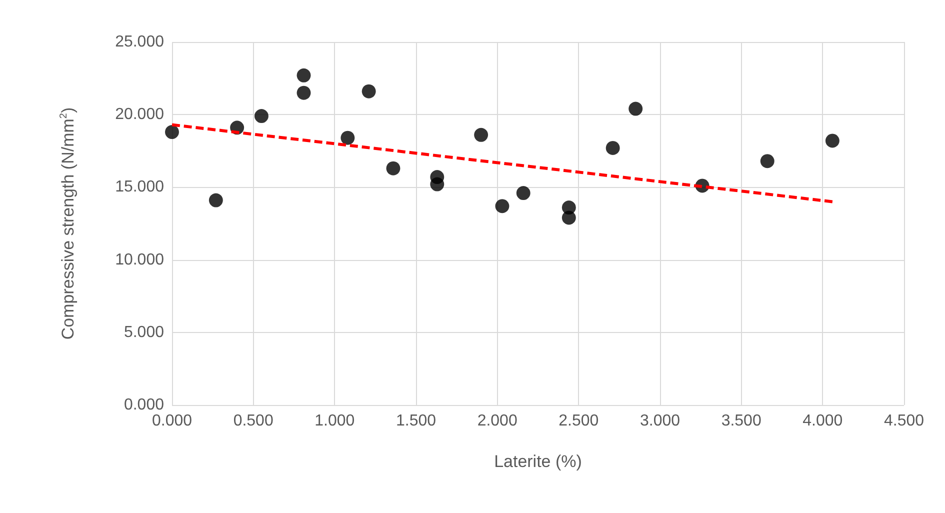 This screenshot has height=513, width=945. I want to click on y-tick-label: 15.000, so click(139, 187).